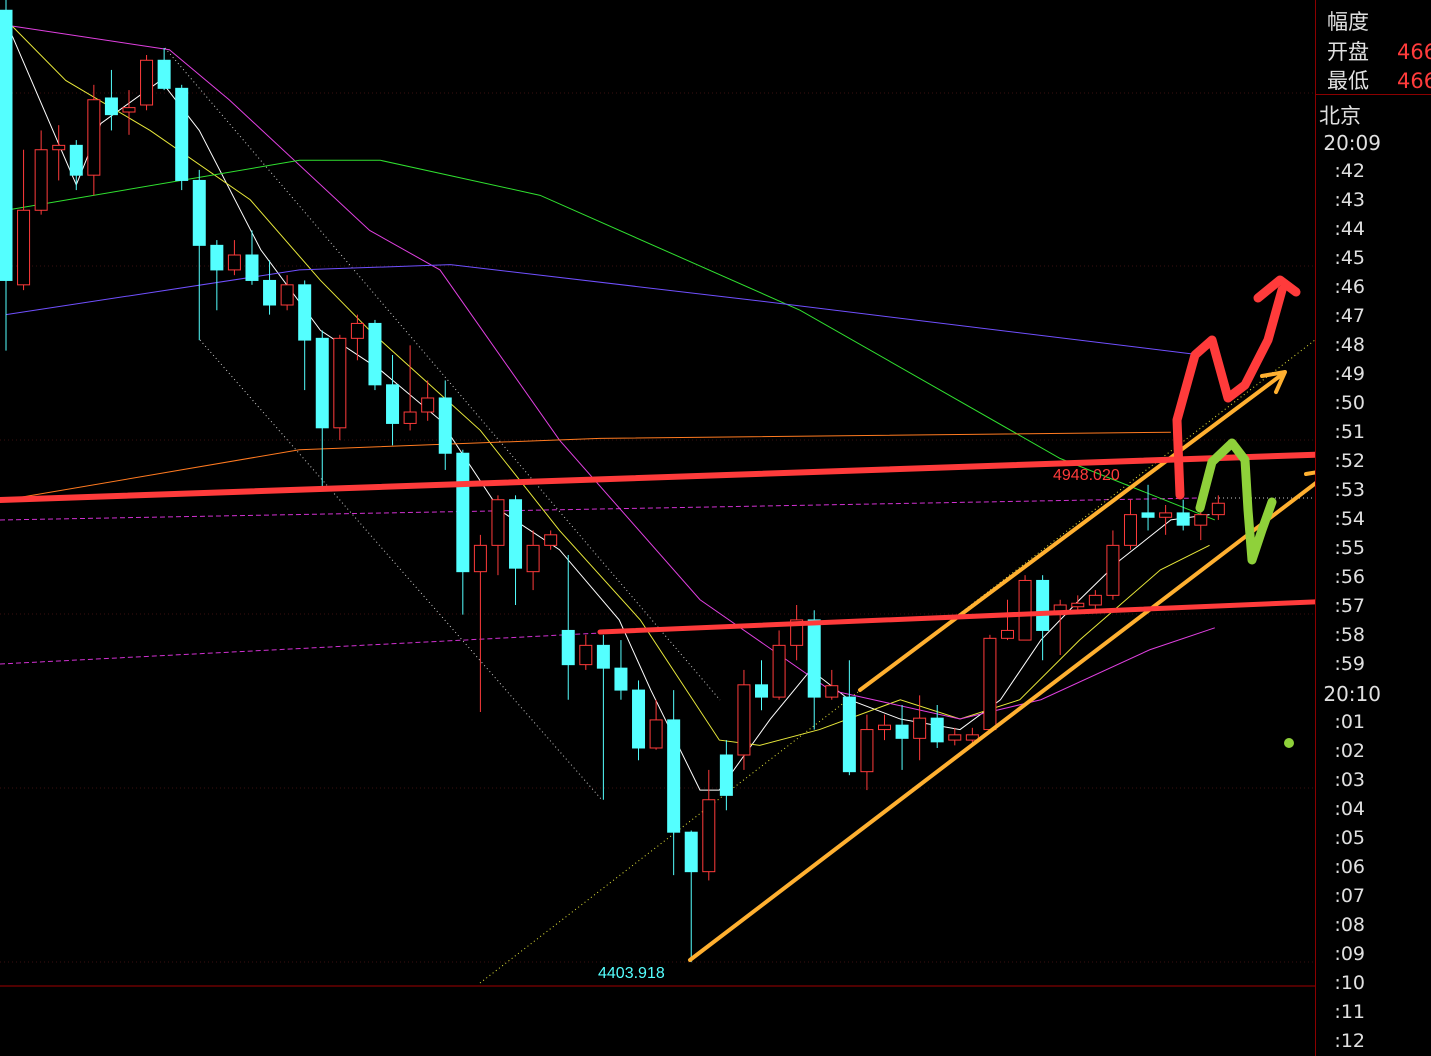 The width and height of the screenshot is (1431, 1056). What do you see at coordinates (1373, 94) in the screenshot?
I see `divider` at bounding box center [1373, 94].